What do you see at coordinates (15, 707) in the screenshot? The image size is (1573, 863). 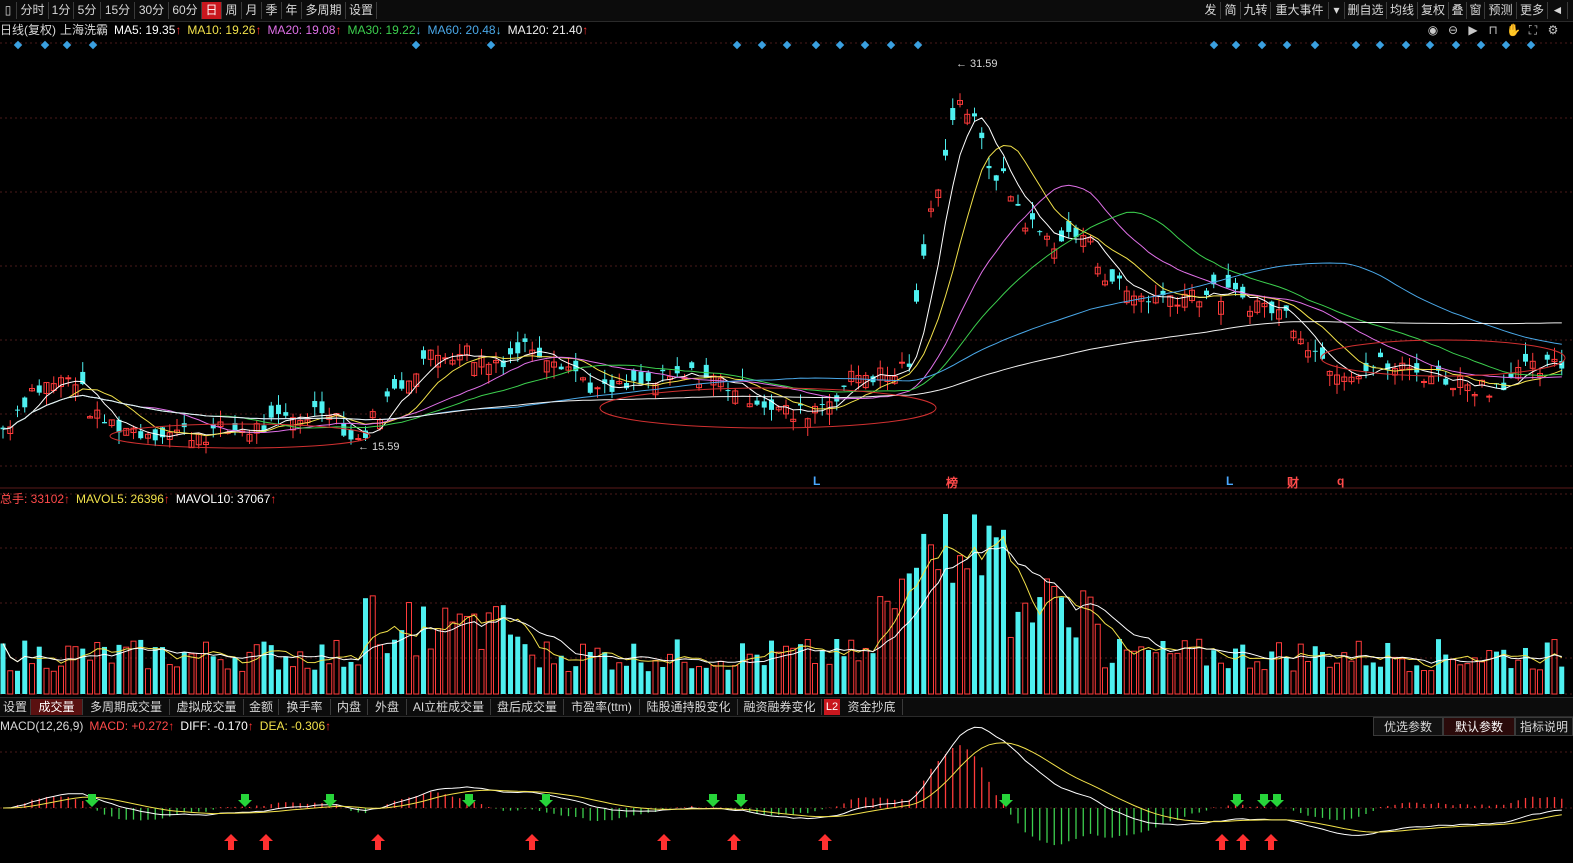 I see `tab-indicator-settings: 设置` at bounding box center [15, 707].